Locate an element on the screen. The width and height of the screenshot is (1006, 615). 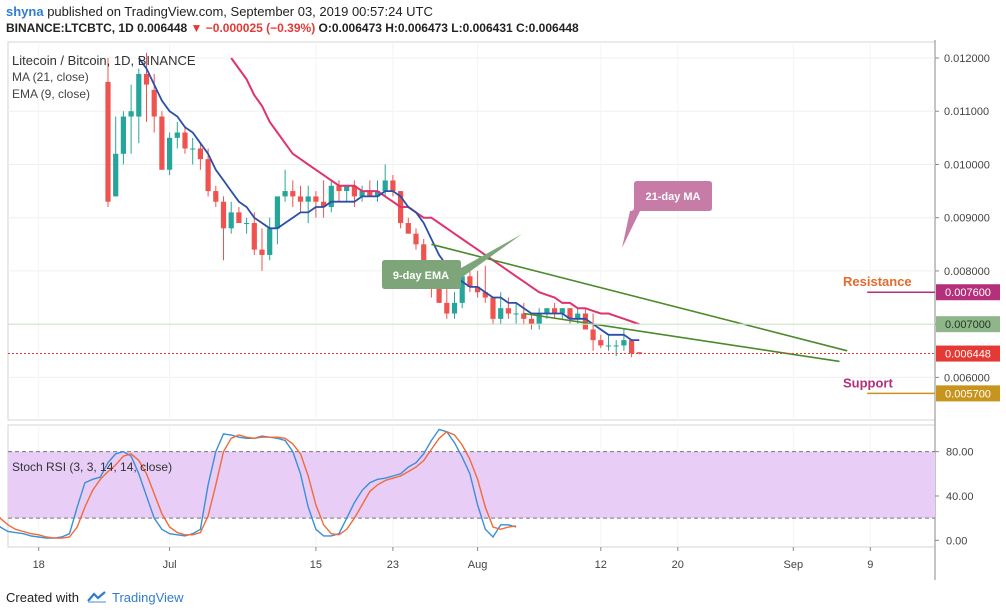
legend-ema: EMA (9, close) is located at coordinates (51, 94).